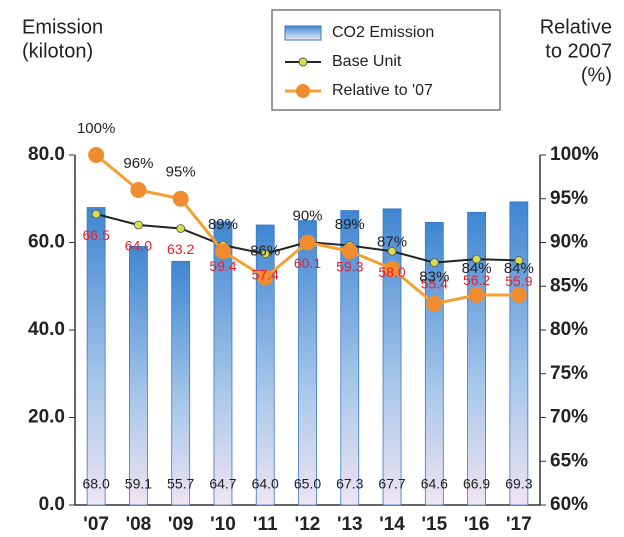 Image resolution: width=624 pixels, height=537 pixels. Describe the element at coordinates (222, 484) in the screenshot. I see `bar-label: 64.7` at that location.